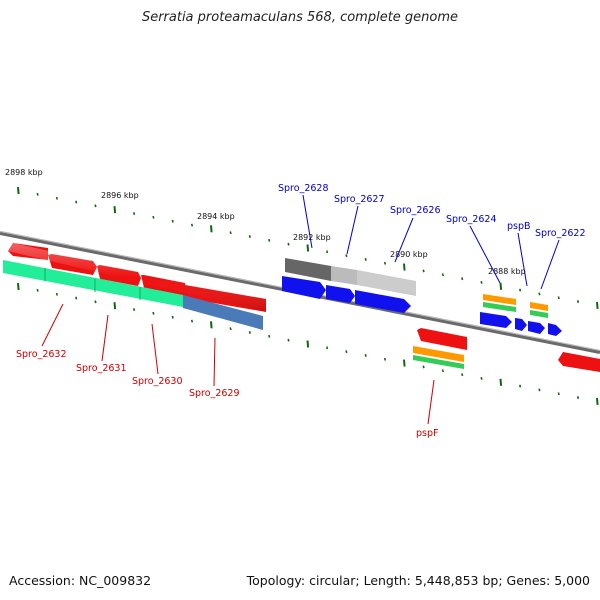  What do you see at coordinates (471, 219) in the screenshot?
I see `gene-label-spro-2624: Spro_2624` at bounding box center [471, 219].